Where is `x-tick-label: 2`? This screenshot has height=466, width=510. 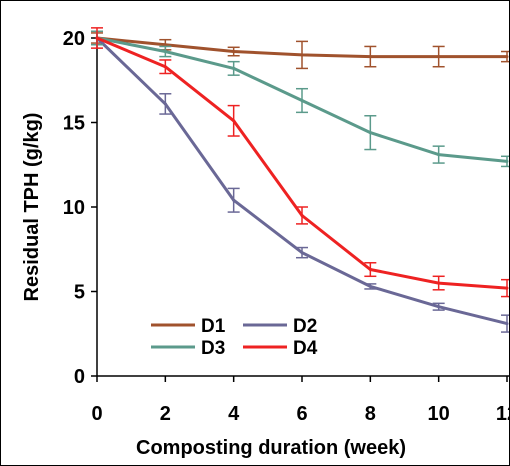
x-tick-label: 2 is located at coordinates (165, 414).